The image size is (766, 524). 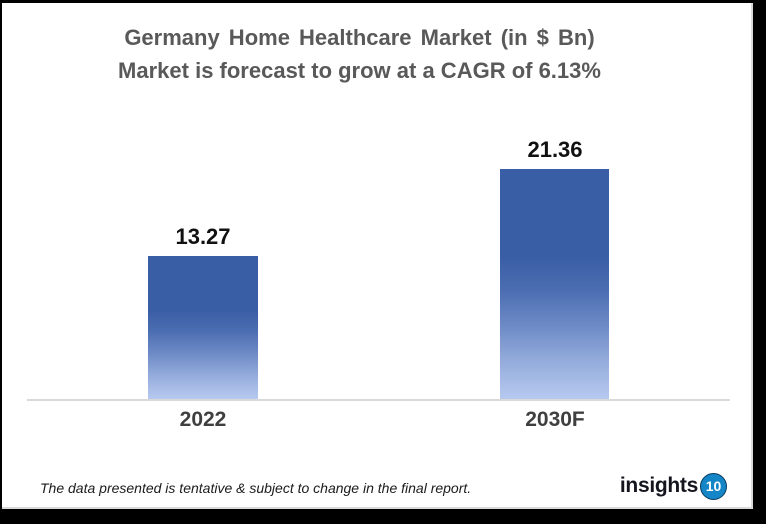 What do you see at coordinates (378, 400) in the screenshot?
I see `x-axis-line` at bounding box center [378, 400].